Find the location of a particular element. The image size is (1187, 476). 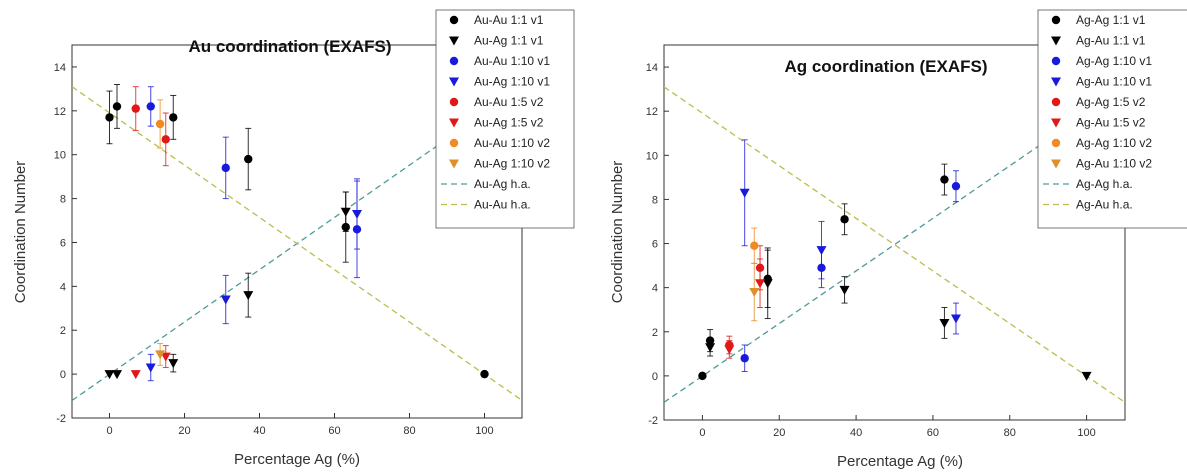

legend-label: Ag-Au 1:5 v2 is located at coordinates (1111, 123).